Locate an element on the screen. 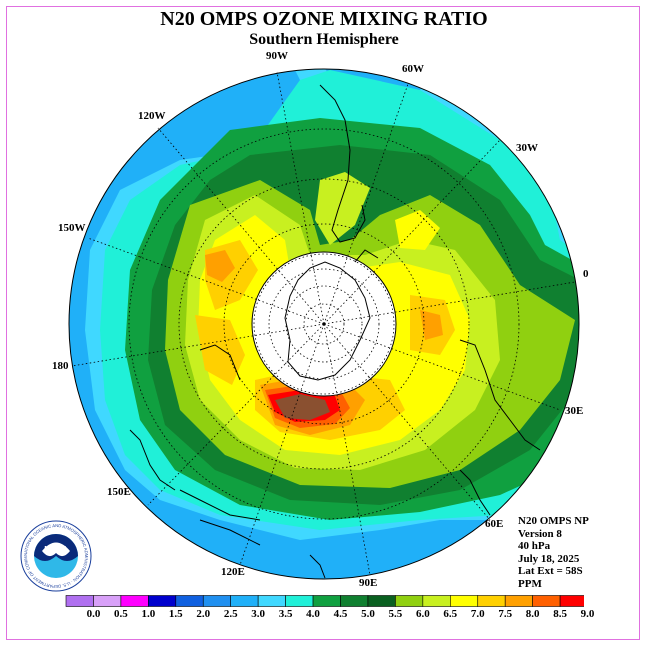 The width and height of the screenshot is (648, 648). colorbar-tick-label: 2.0 is located at coordinates (203, 614).